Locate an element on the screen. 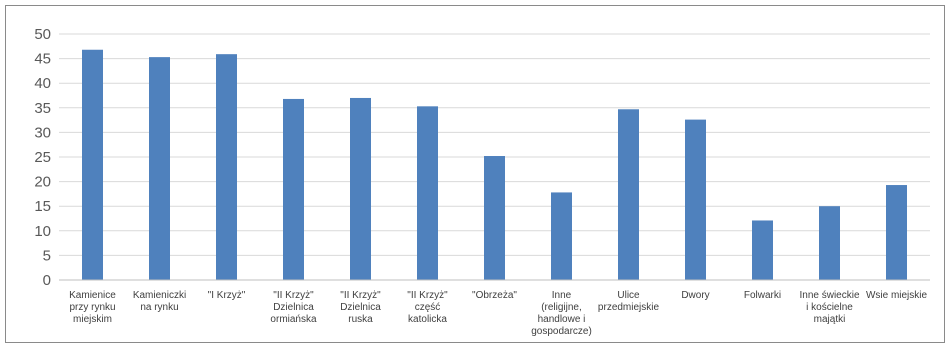  x-tick-label-line: część is located at coordinates (428, 307).